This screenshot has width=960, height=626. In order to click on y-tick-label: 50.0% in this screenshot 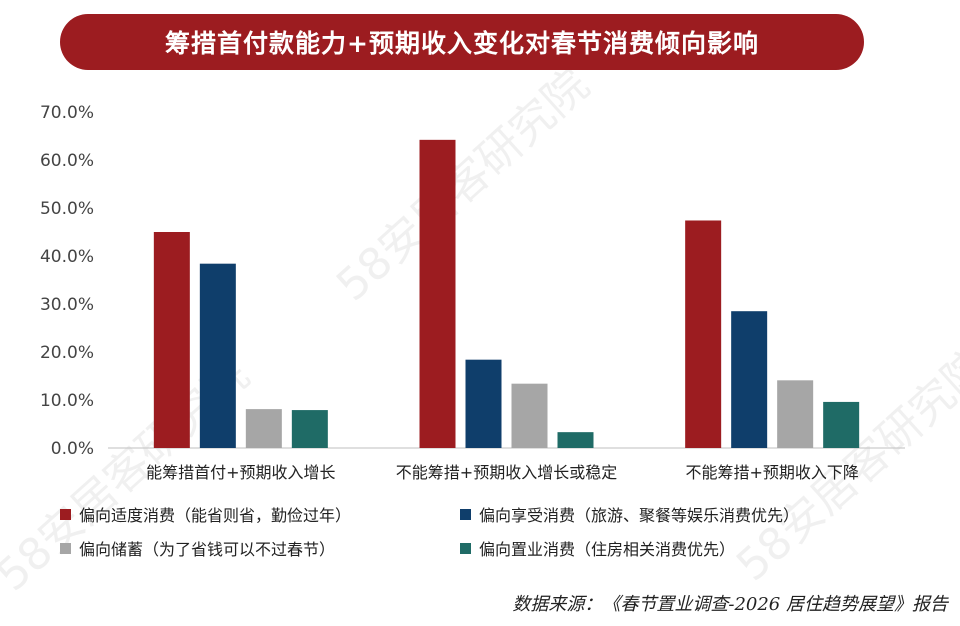, I will do `click(67, 209)`.